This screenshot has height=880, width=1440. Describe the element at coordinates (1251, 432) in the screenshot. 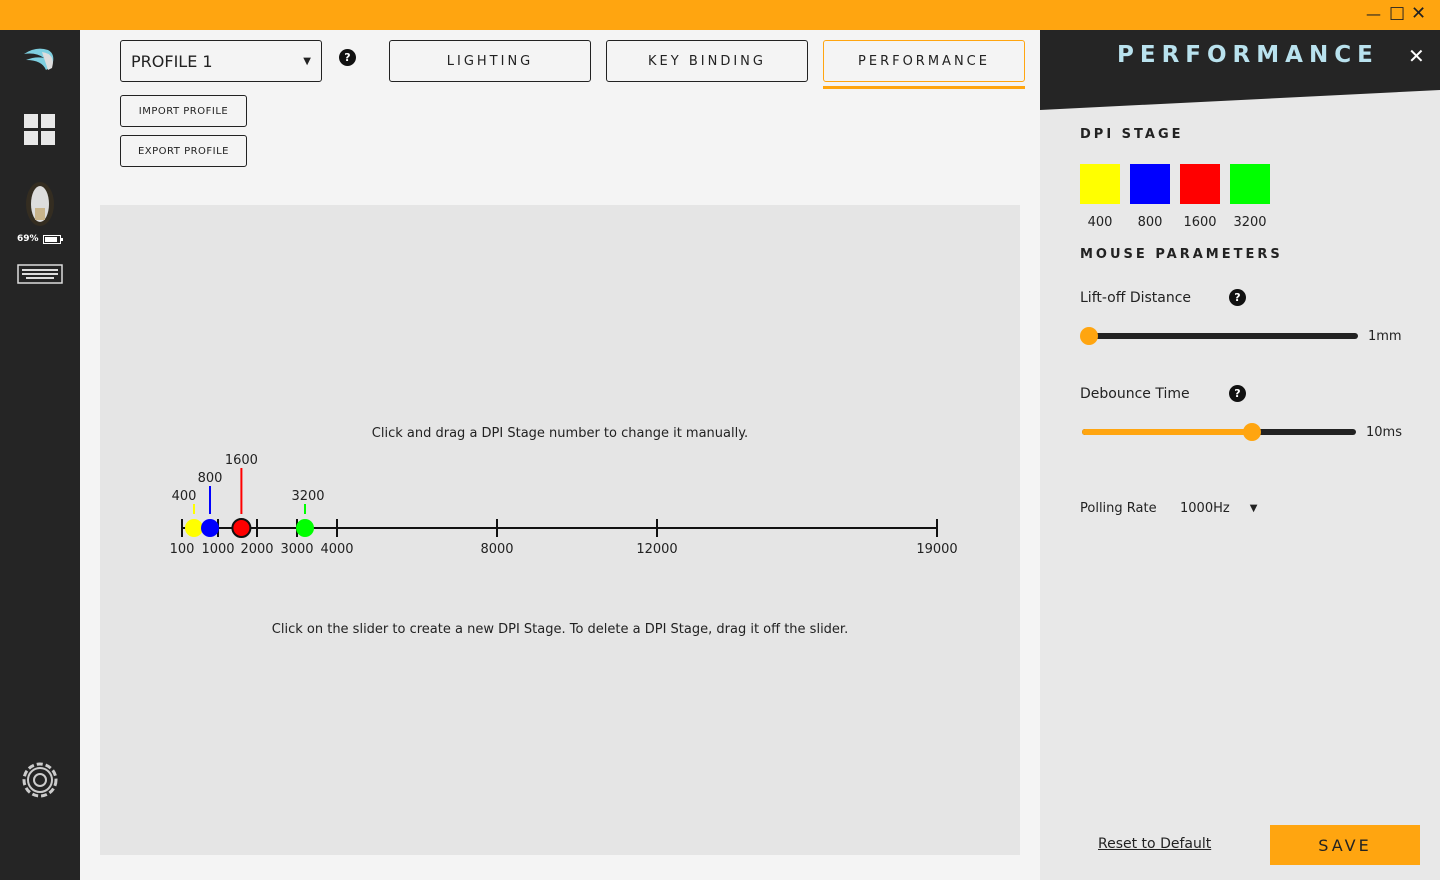

I see `debounce-slider-handle` at that location.